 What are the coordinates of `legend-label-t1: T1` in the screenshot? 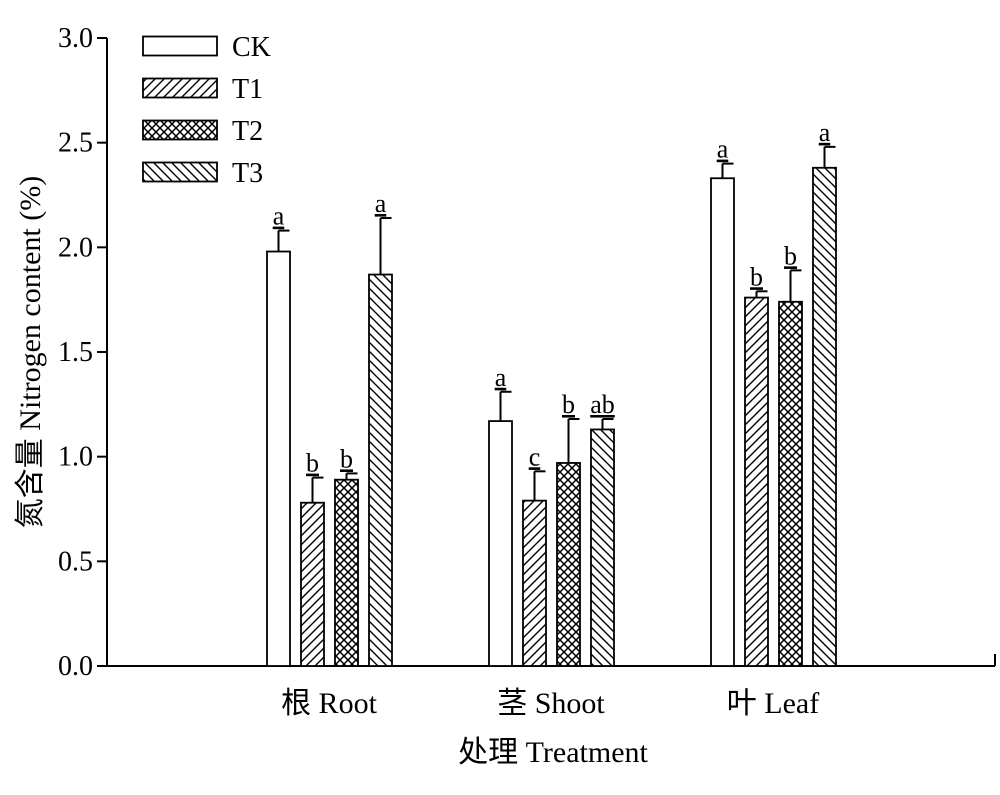 It's located at (247, 89).